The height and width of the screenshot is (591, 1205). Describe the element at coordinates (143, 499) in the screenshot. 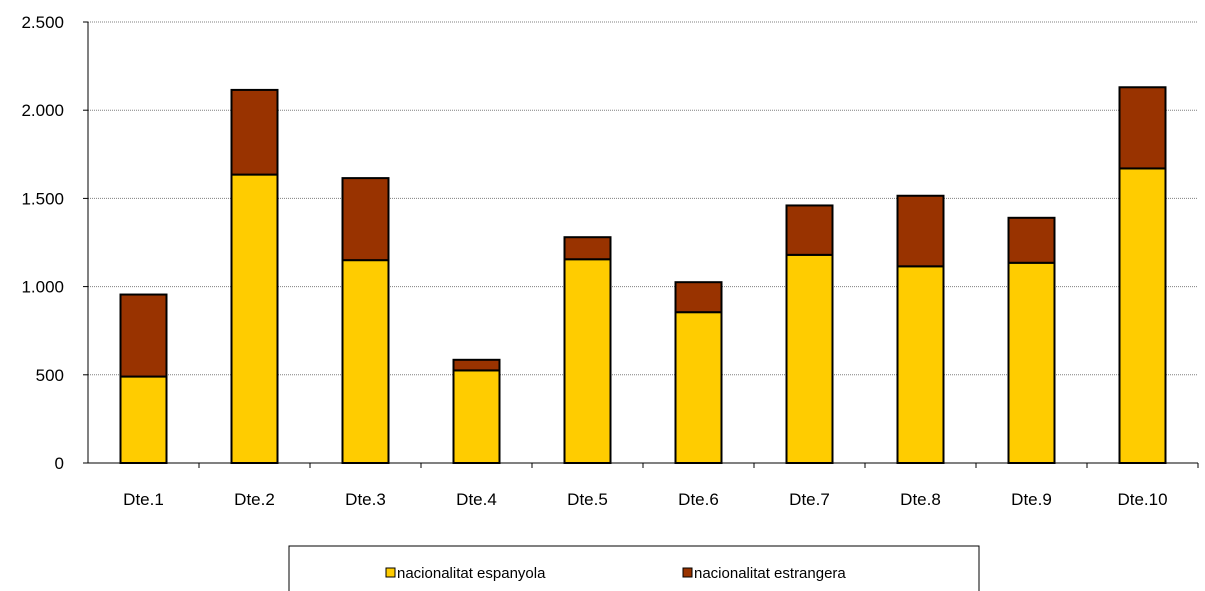

I see `x-tick-label: Dte.1` at that location.